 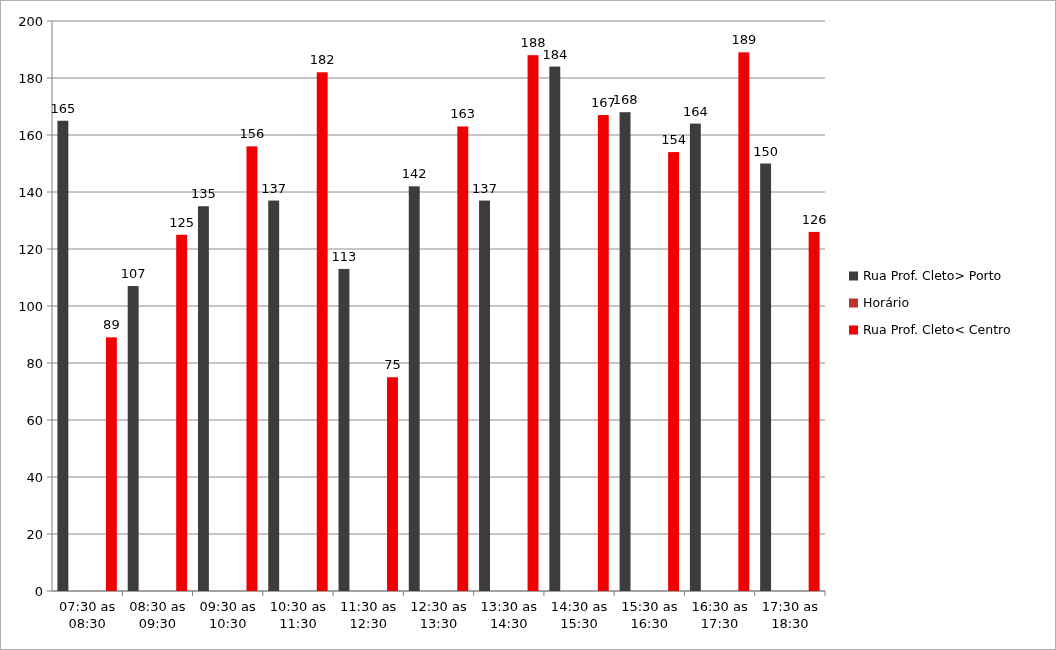 What do you see at coordinates (34, 477) in the screenshot?
I see `y-tick-label: 40` at bounding box center [34, 477].